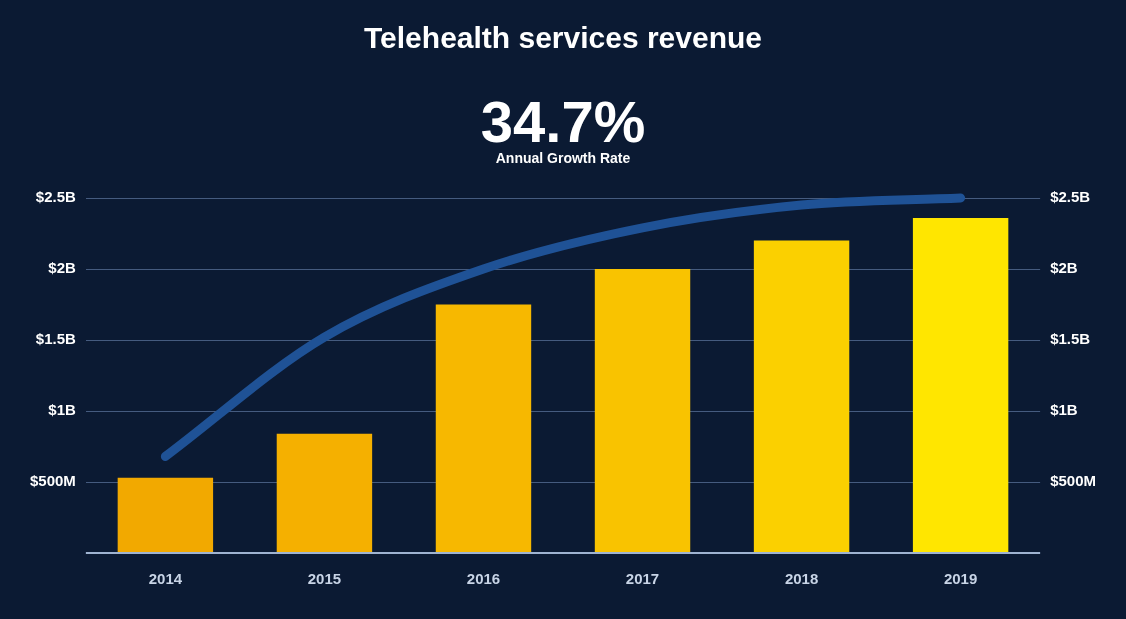  What do you see at coordinates (56, 197) in the screenshot?
I see `y-tick-label: $2.5B` at bounding box center [56, 197].